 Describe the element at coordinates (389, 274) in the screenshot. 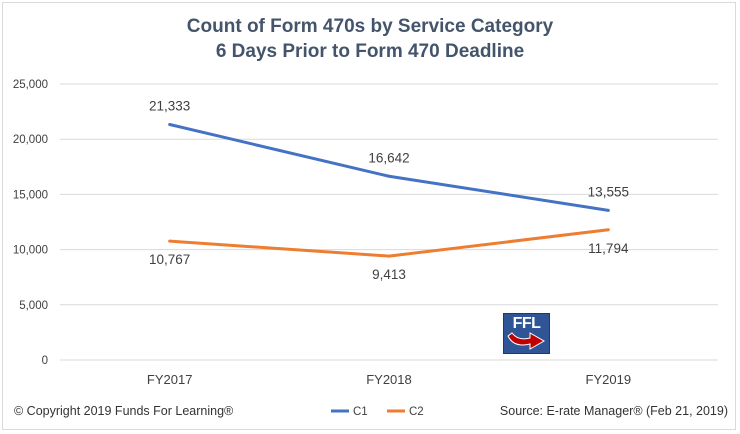

I see `data-label: 9,413` at that location.